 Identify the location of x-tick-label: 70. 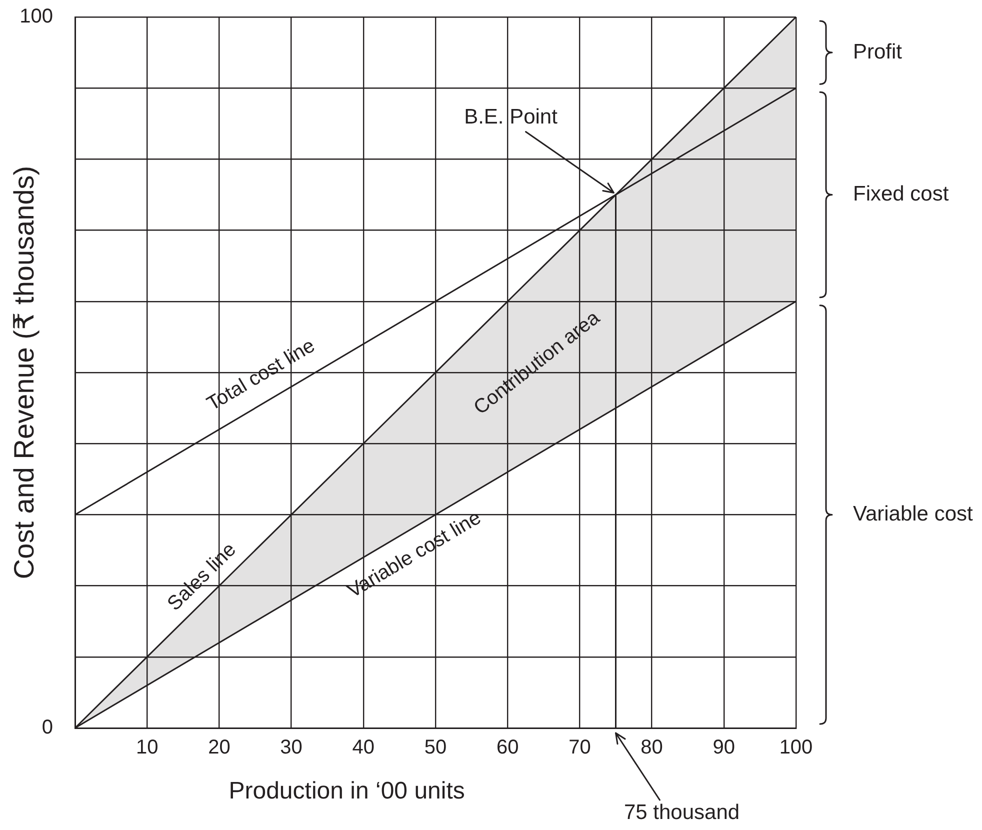
(579, 747).